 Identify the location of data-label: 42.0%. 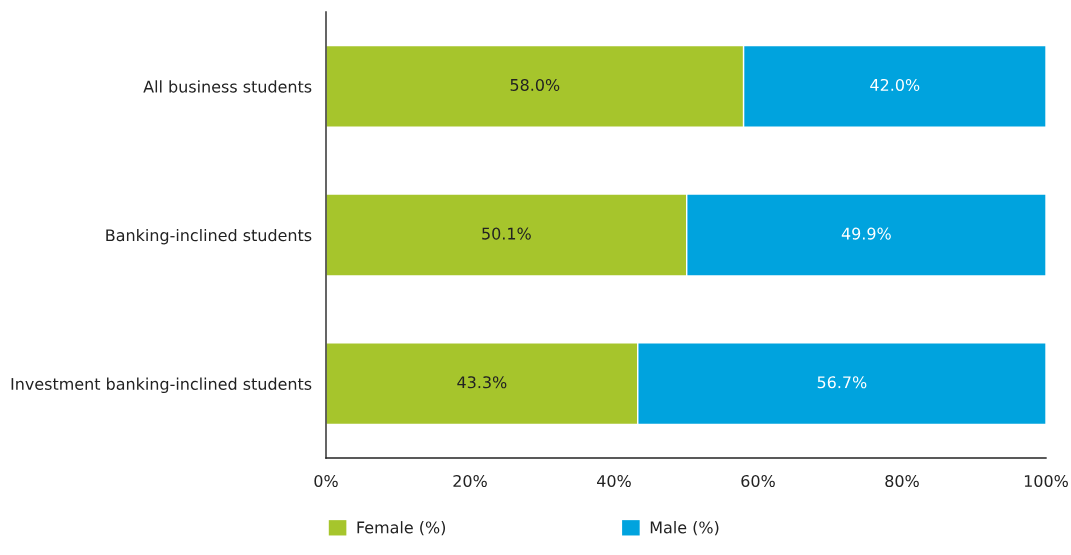
(895, 84).